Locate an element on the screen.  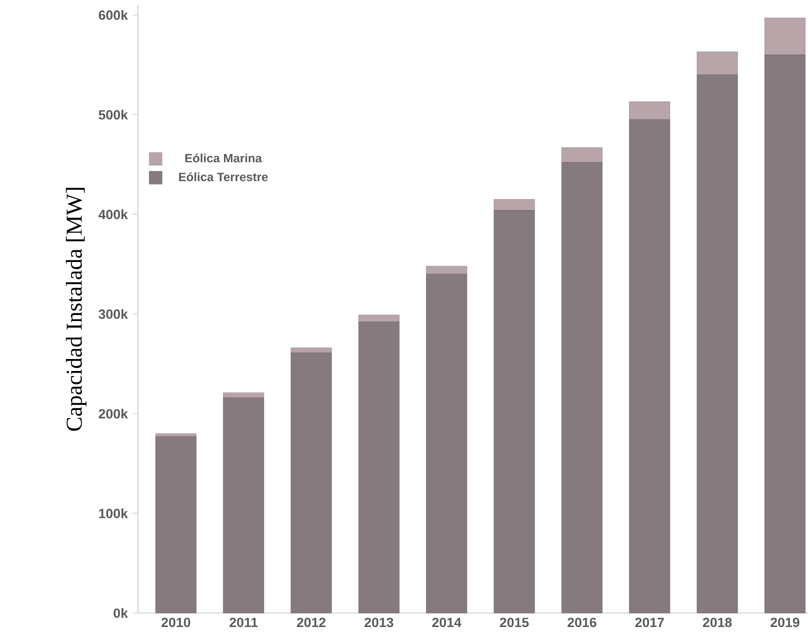
y-tick-label: 400k is located at coordinates (113, 214).